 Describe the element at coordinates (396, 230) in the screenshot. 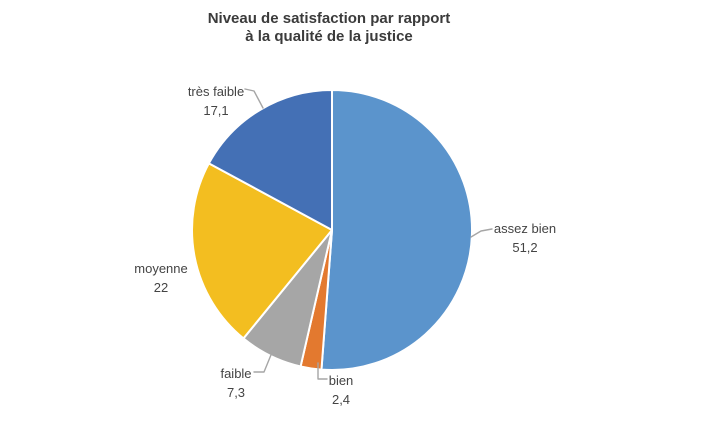

I see `pie-slice-assez-bien` at that location.